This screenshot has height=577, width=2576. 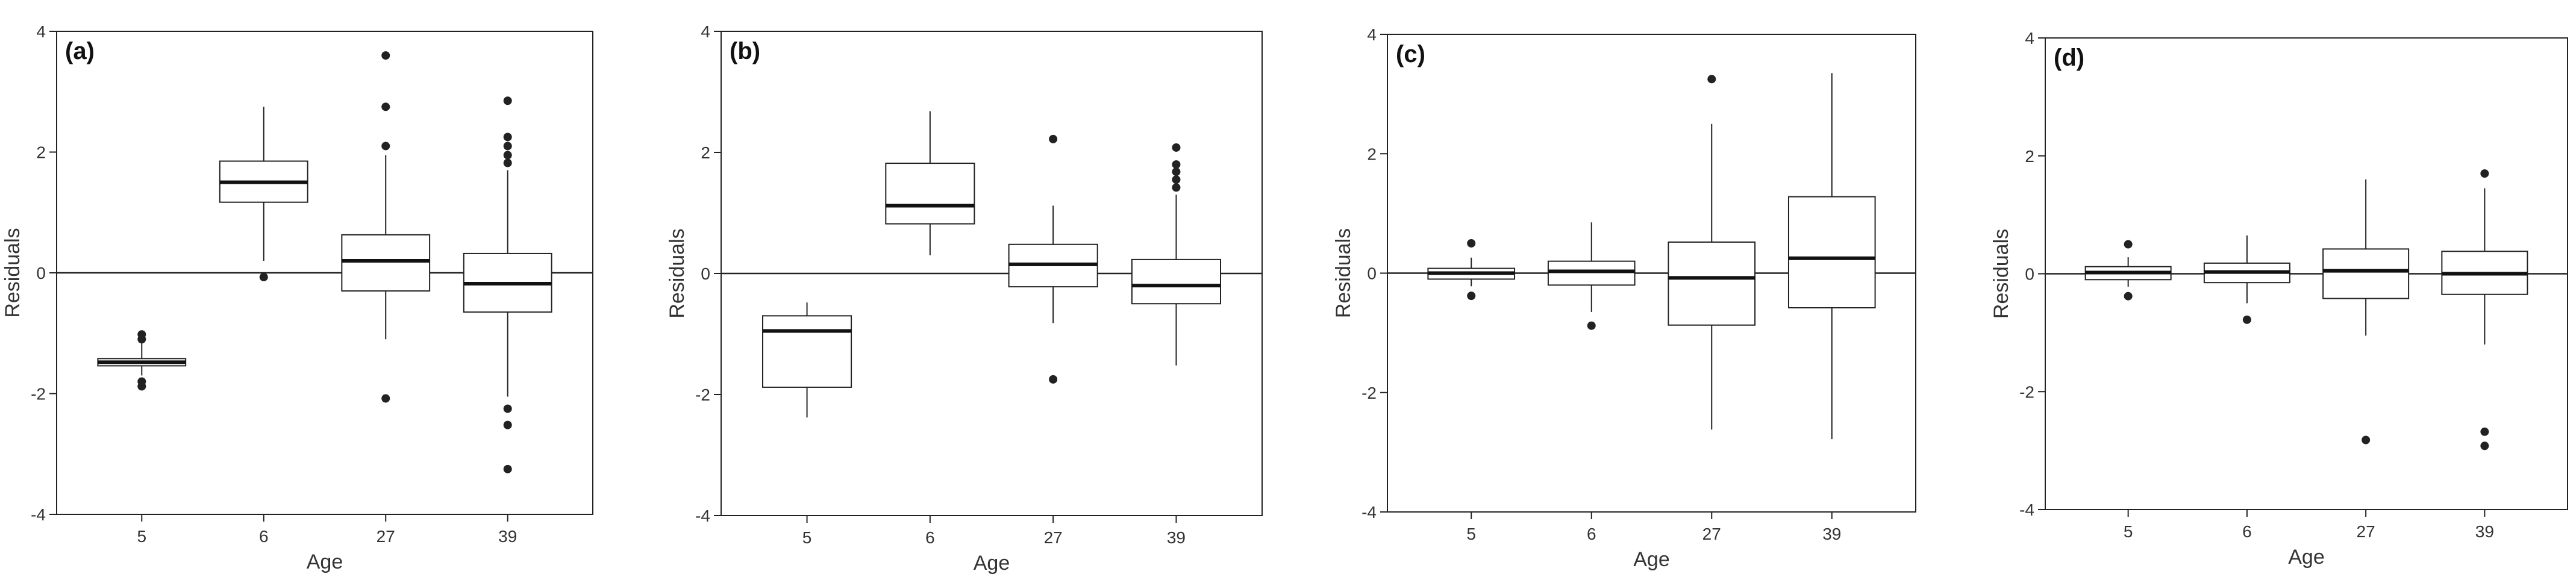 What do you see at coordinates (2069, 58) in the screenshot?
I see `panel-label: (d)` at bounding box center [2069, 58].